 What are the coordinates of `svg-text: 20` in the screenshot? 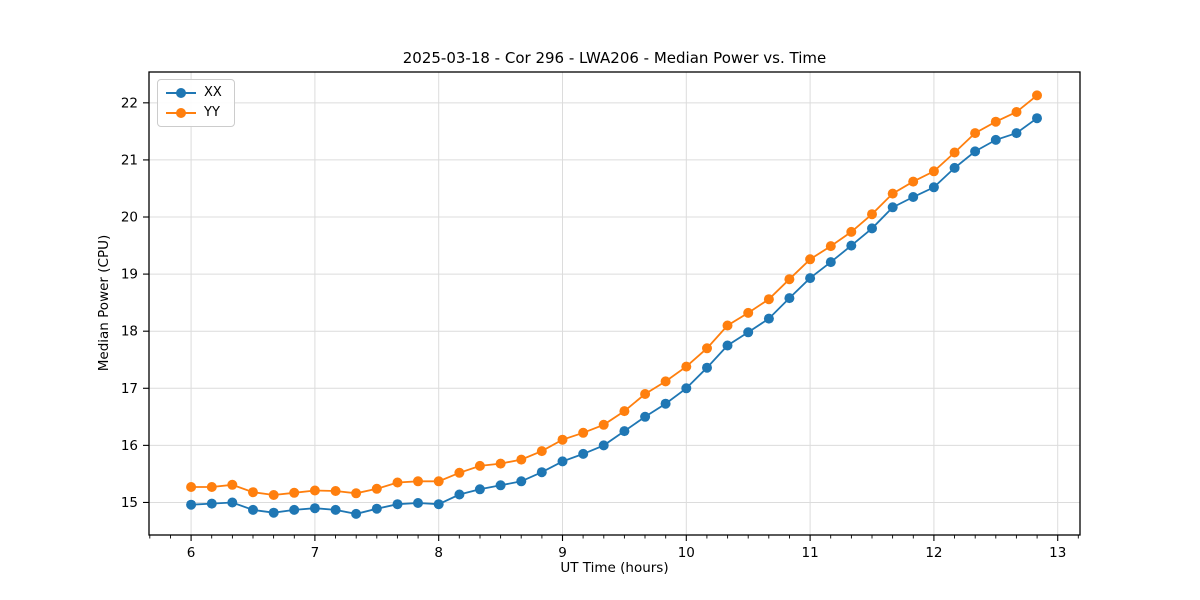 It's located at (129, 218).